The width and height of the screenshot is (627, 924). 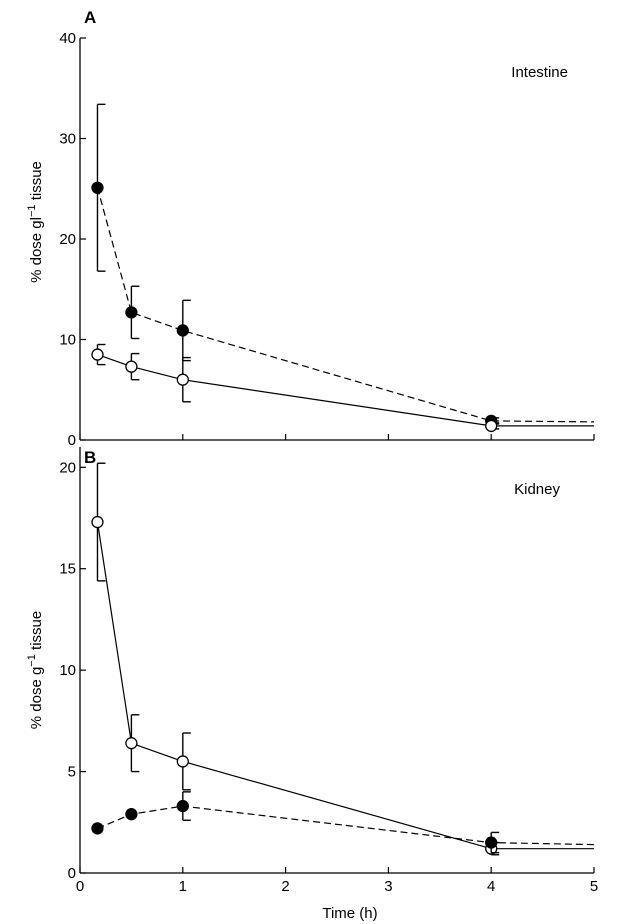 What do you see at coordinates (594, 886) in the screenshot?
I see `x-tick-label: 5` at bounding box center [594, 886].